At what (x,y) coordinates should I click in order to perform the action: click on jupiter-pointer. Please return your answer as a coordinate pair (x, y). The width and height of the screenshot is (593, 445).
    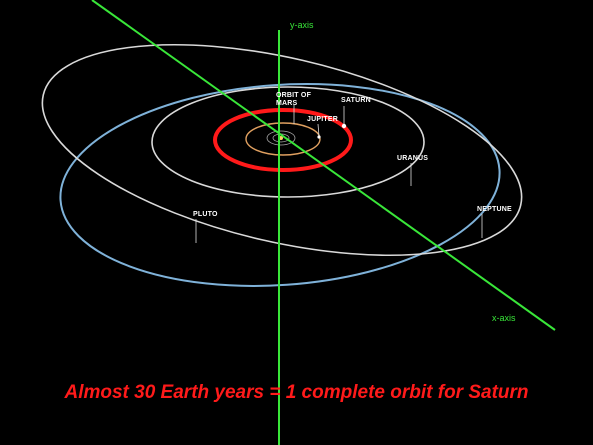
    Looking at the image, I should click on (318, 130).